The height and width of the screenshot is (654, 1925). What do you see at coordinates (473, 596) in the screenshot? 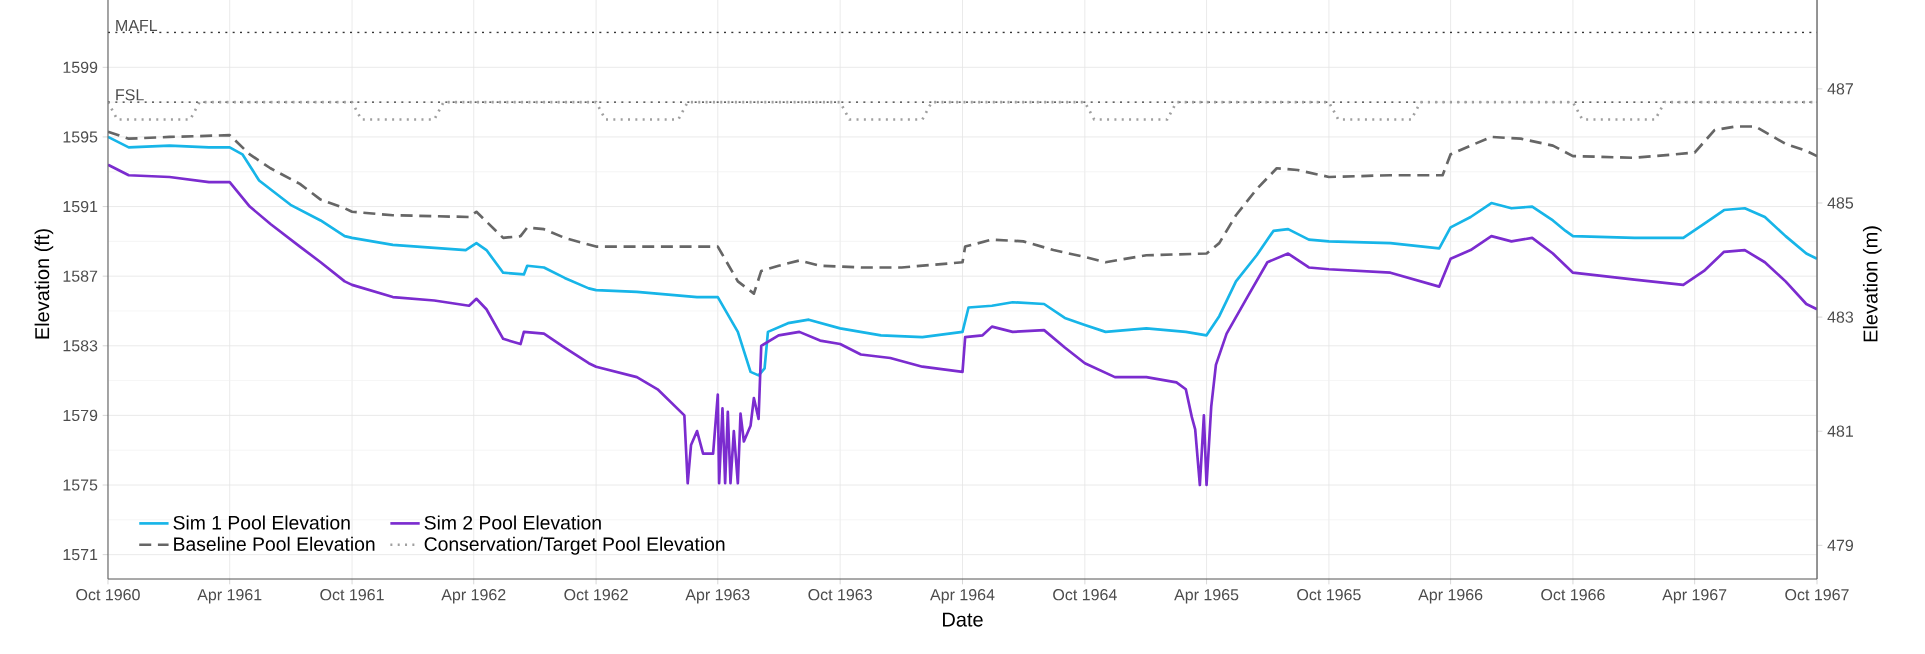
I see `x-tick-label: Apr 1962` at bounding box center [473, 596].